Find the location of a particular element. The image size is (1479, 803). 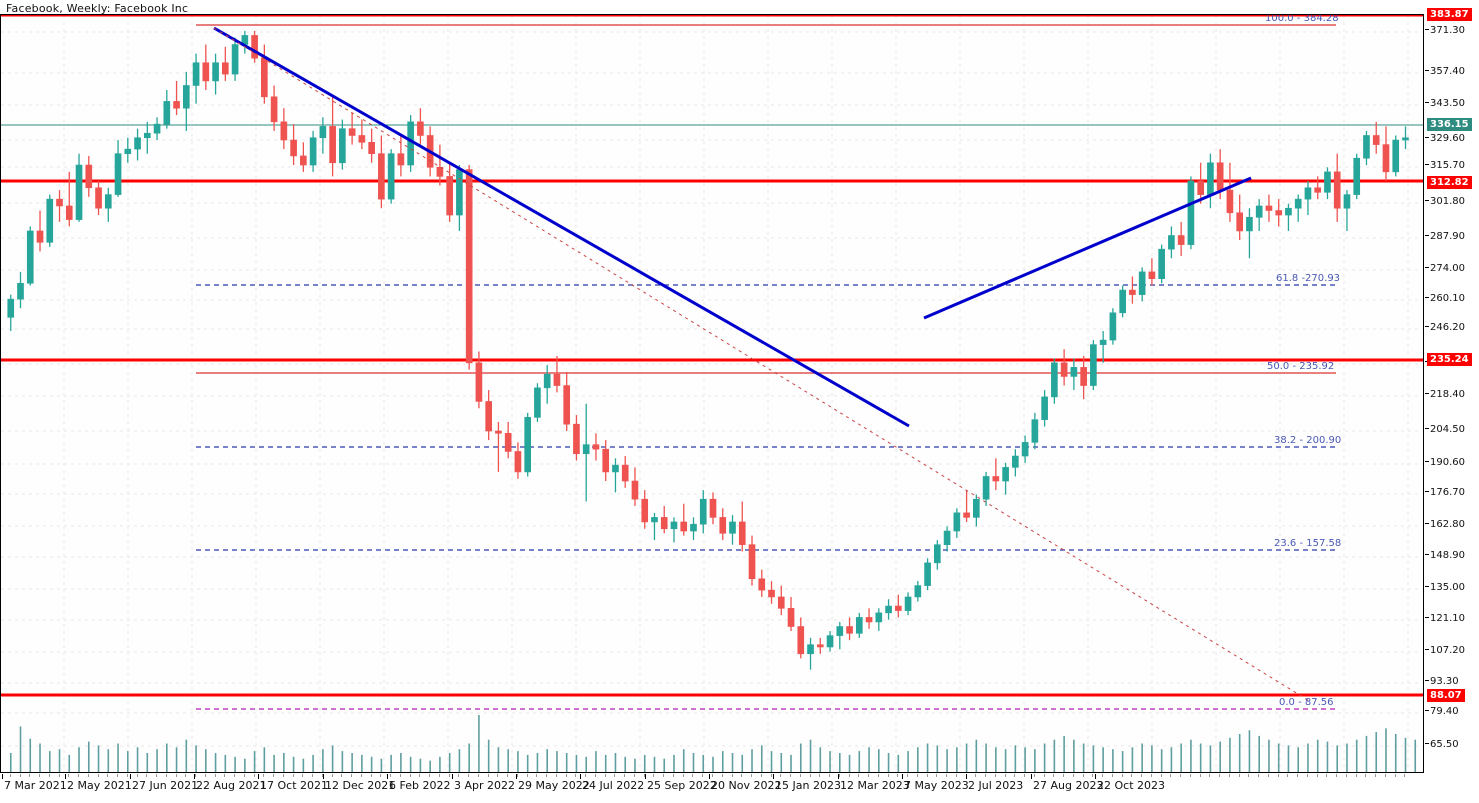

date-axis-label: 2 May 2021 is located at coordinates (99, 785).